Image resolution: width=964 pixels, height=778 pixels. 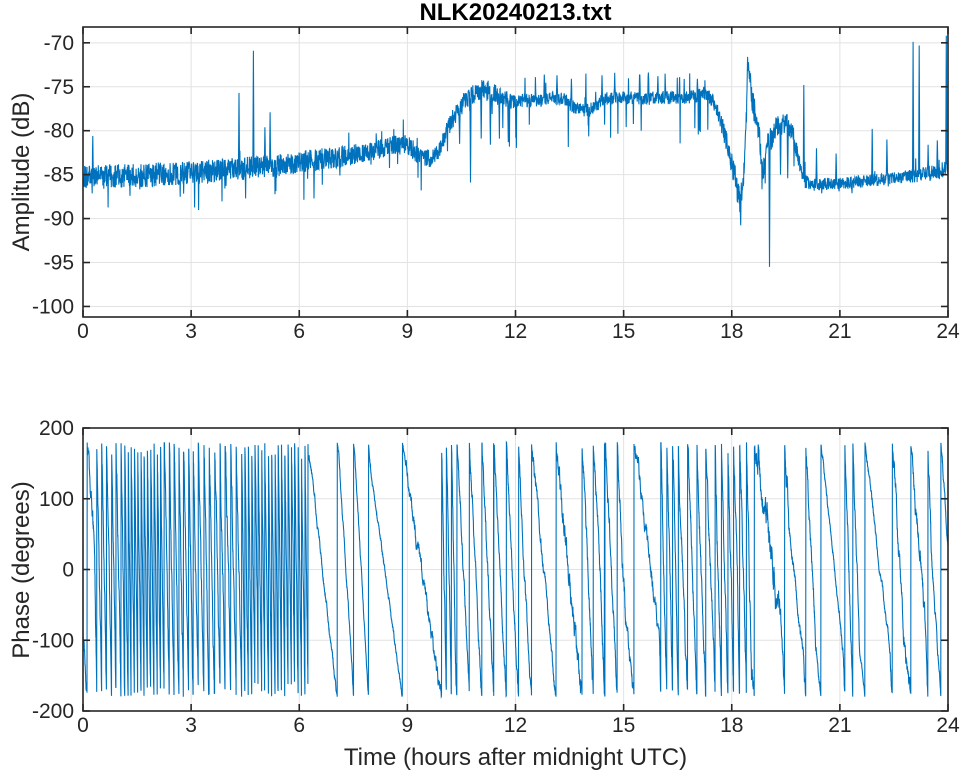 What do you see at coordinates (59, 263) in the screenshot?
I see `svg-text: -95` at bounding box center [59, 263].